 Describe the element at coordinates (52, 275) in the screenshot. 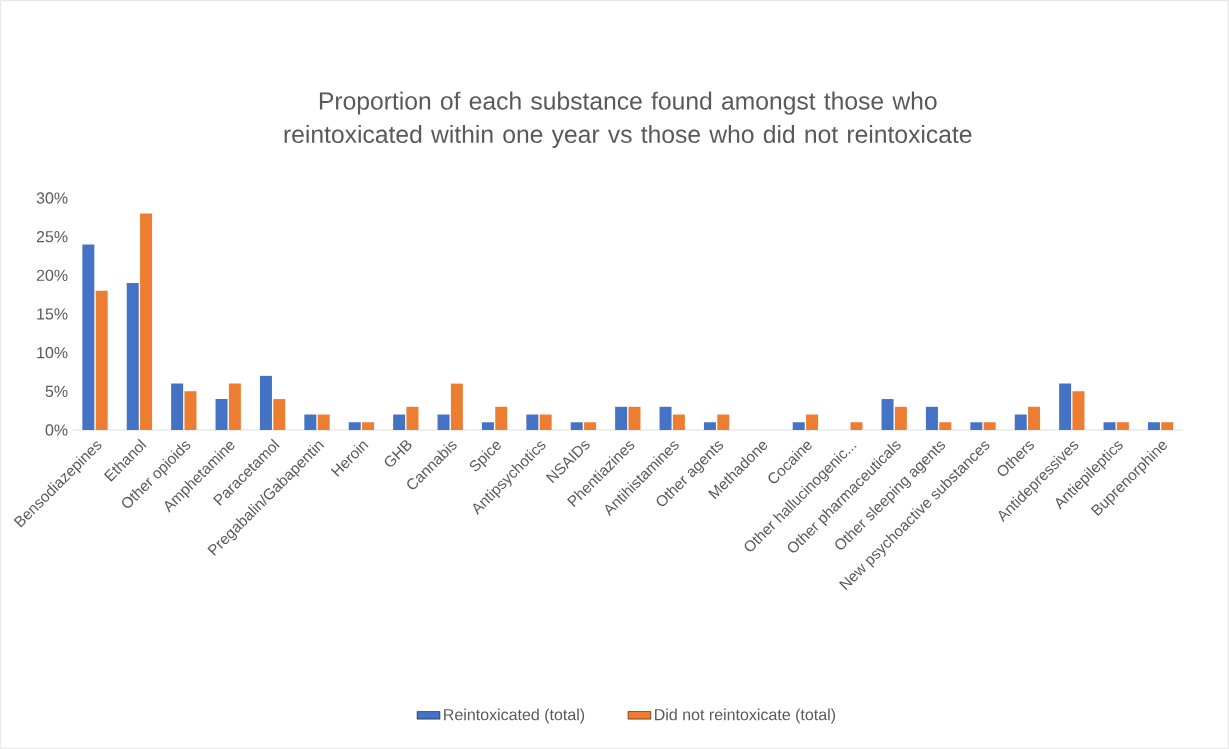

I see `y-tick-label: 20%` at that location.